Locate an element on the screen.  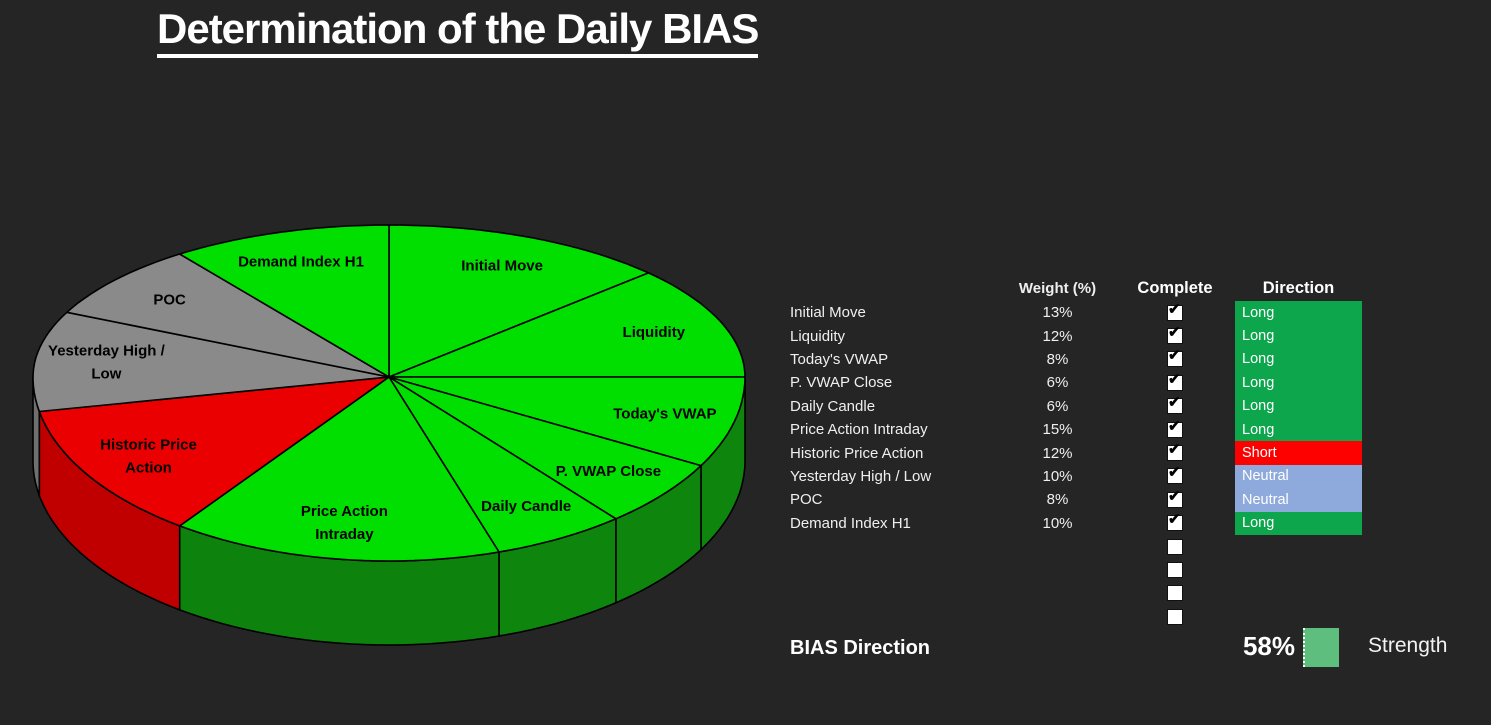
pie-slice-demand-index-h1 is located at coordinates (284, 301).